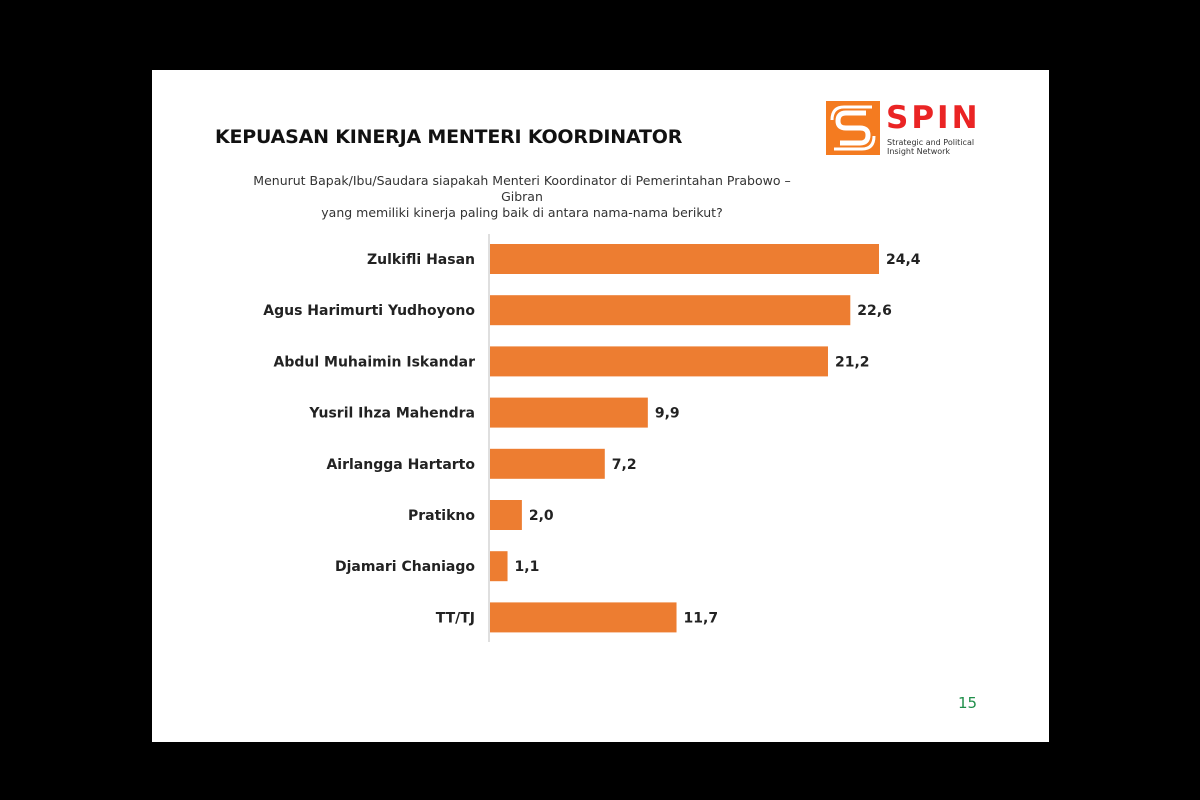  I want to click on category-label: Djamari Chaniago, so click(405, 567).